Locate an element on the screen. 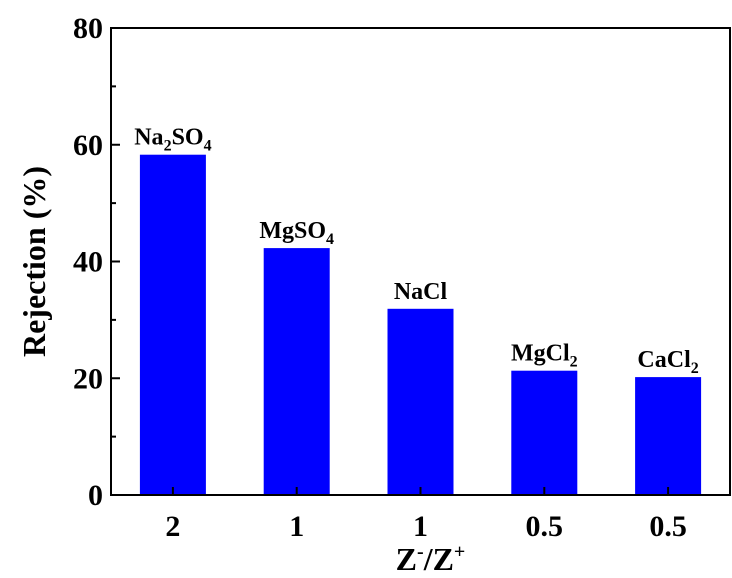  x-tick-label-1: 2 is located at coordinates (172, 526).